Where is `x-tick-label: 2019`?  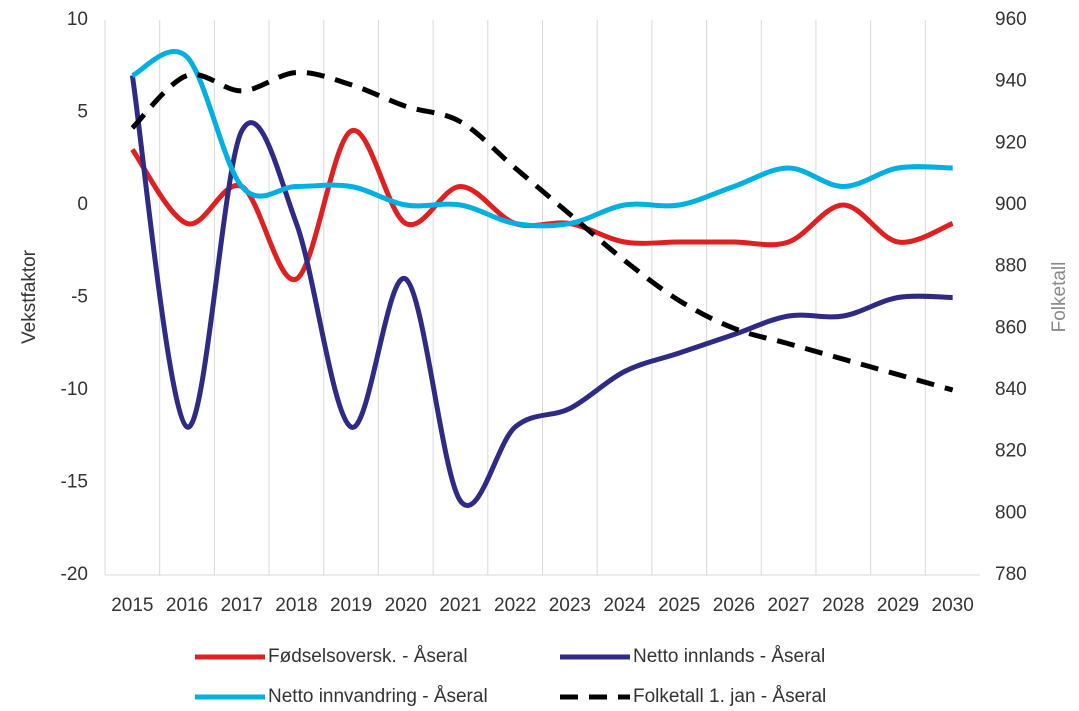 x-tick-label: 2019 is located at coordinates (351, 605).